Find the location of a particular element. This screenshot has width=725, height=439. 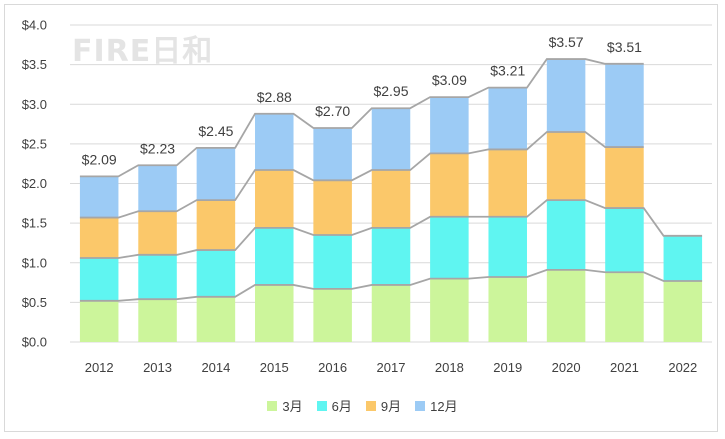

x-tick-label: 2016 is located at coordinates (332, 367).